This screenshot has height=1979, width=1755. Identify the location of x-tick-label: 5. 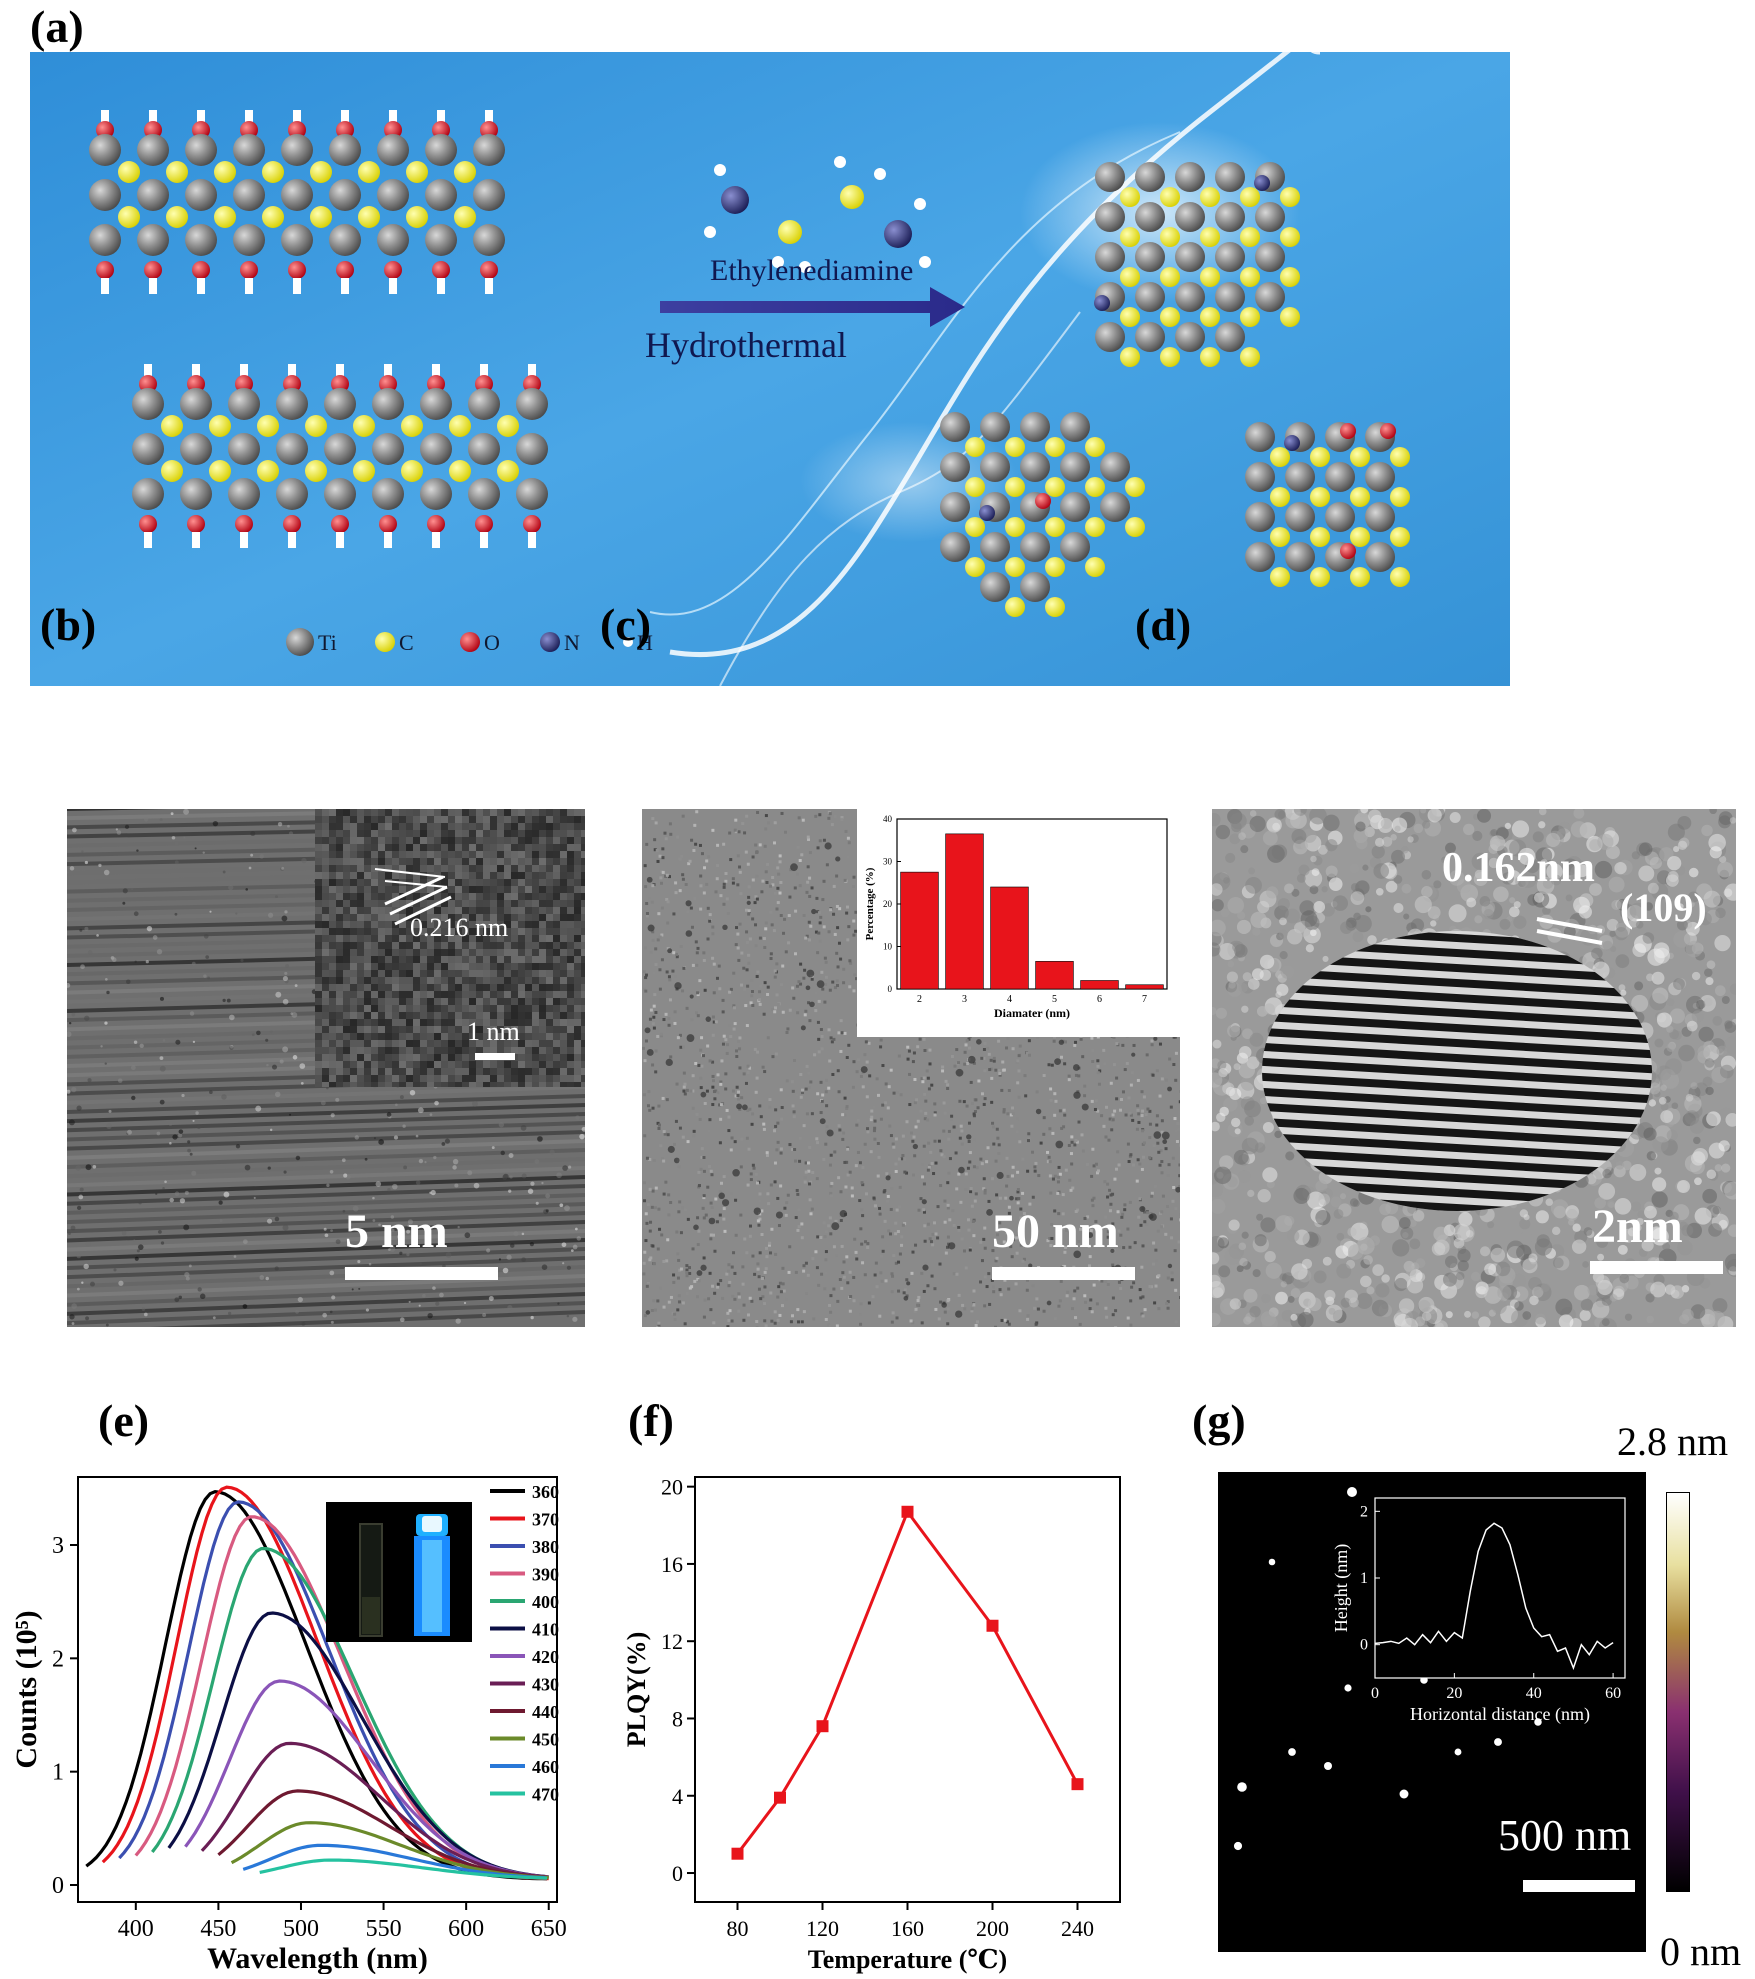
(1054, 999).